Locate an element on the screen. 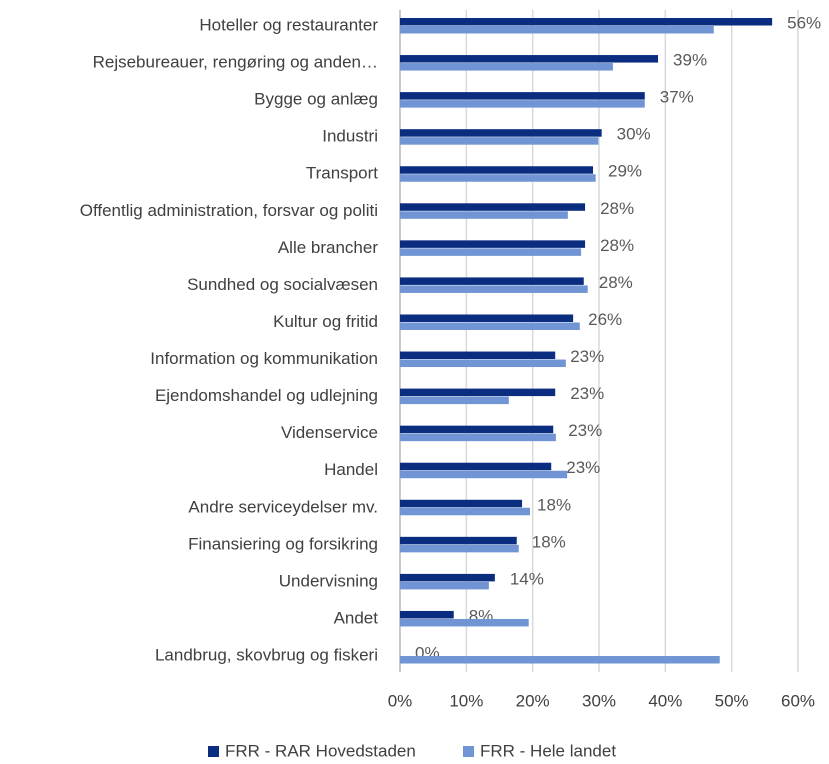 Image resolution: width=829 pixels, height=764 pixels. value-label: 26% is located at coordinates (605, 319).